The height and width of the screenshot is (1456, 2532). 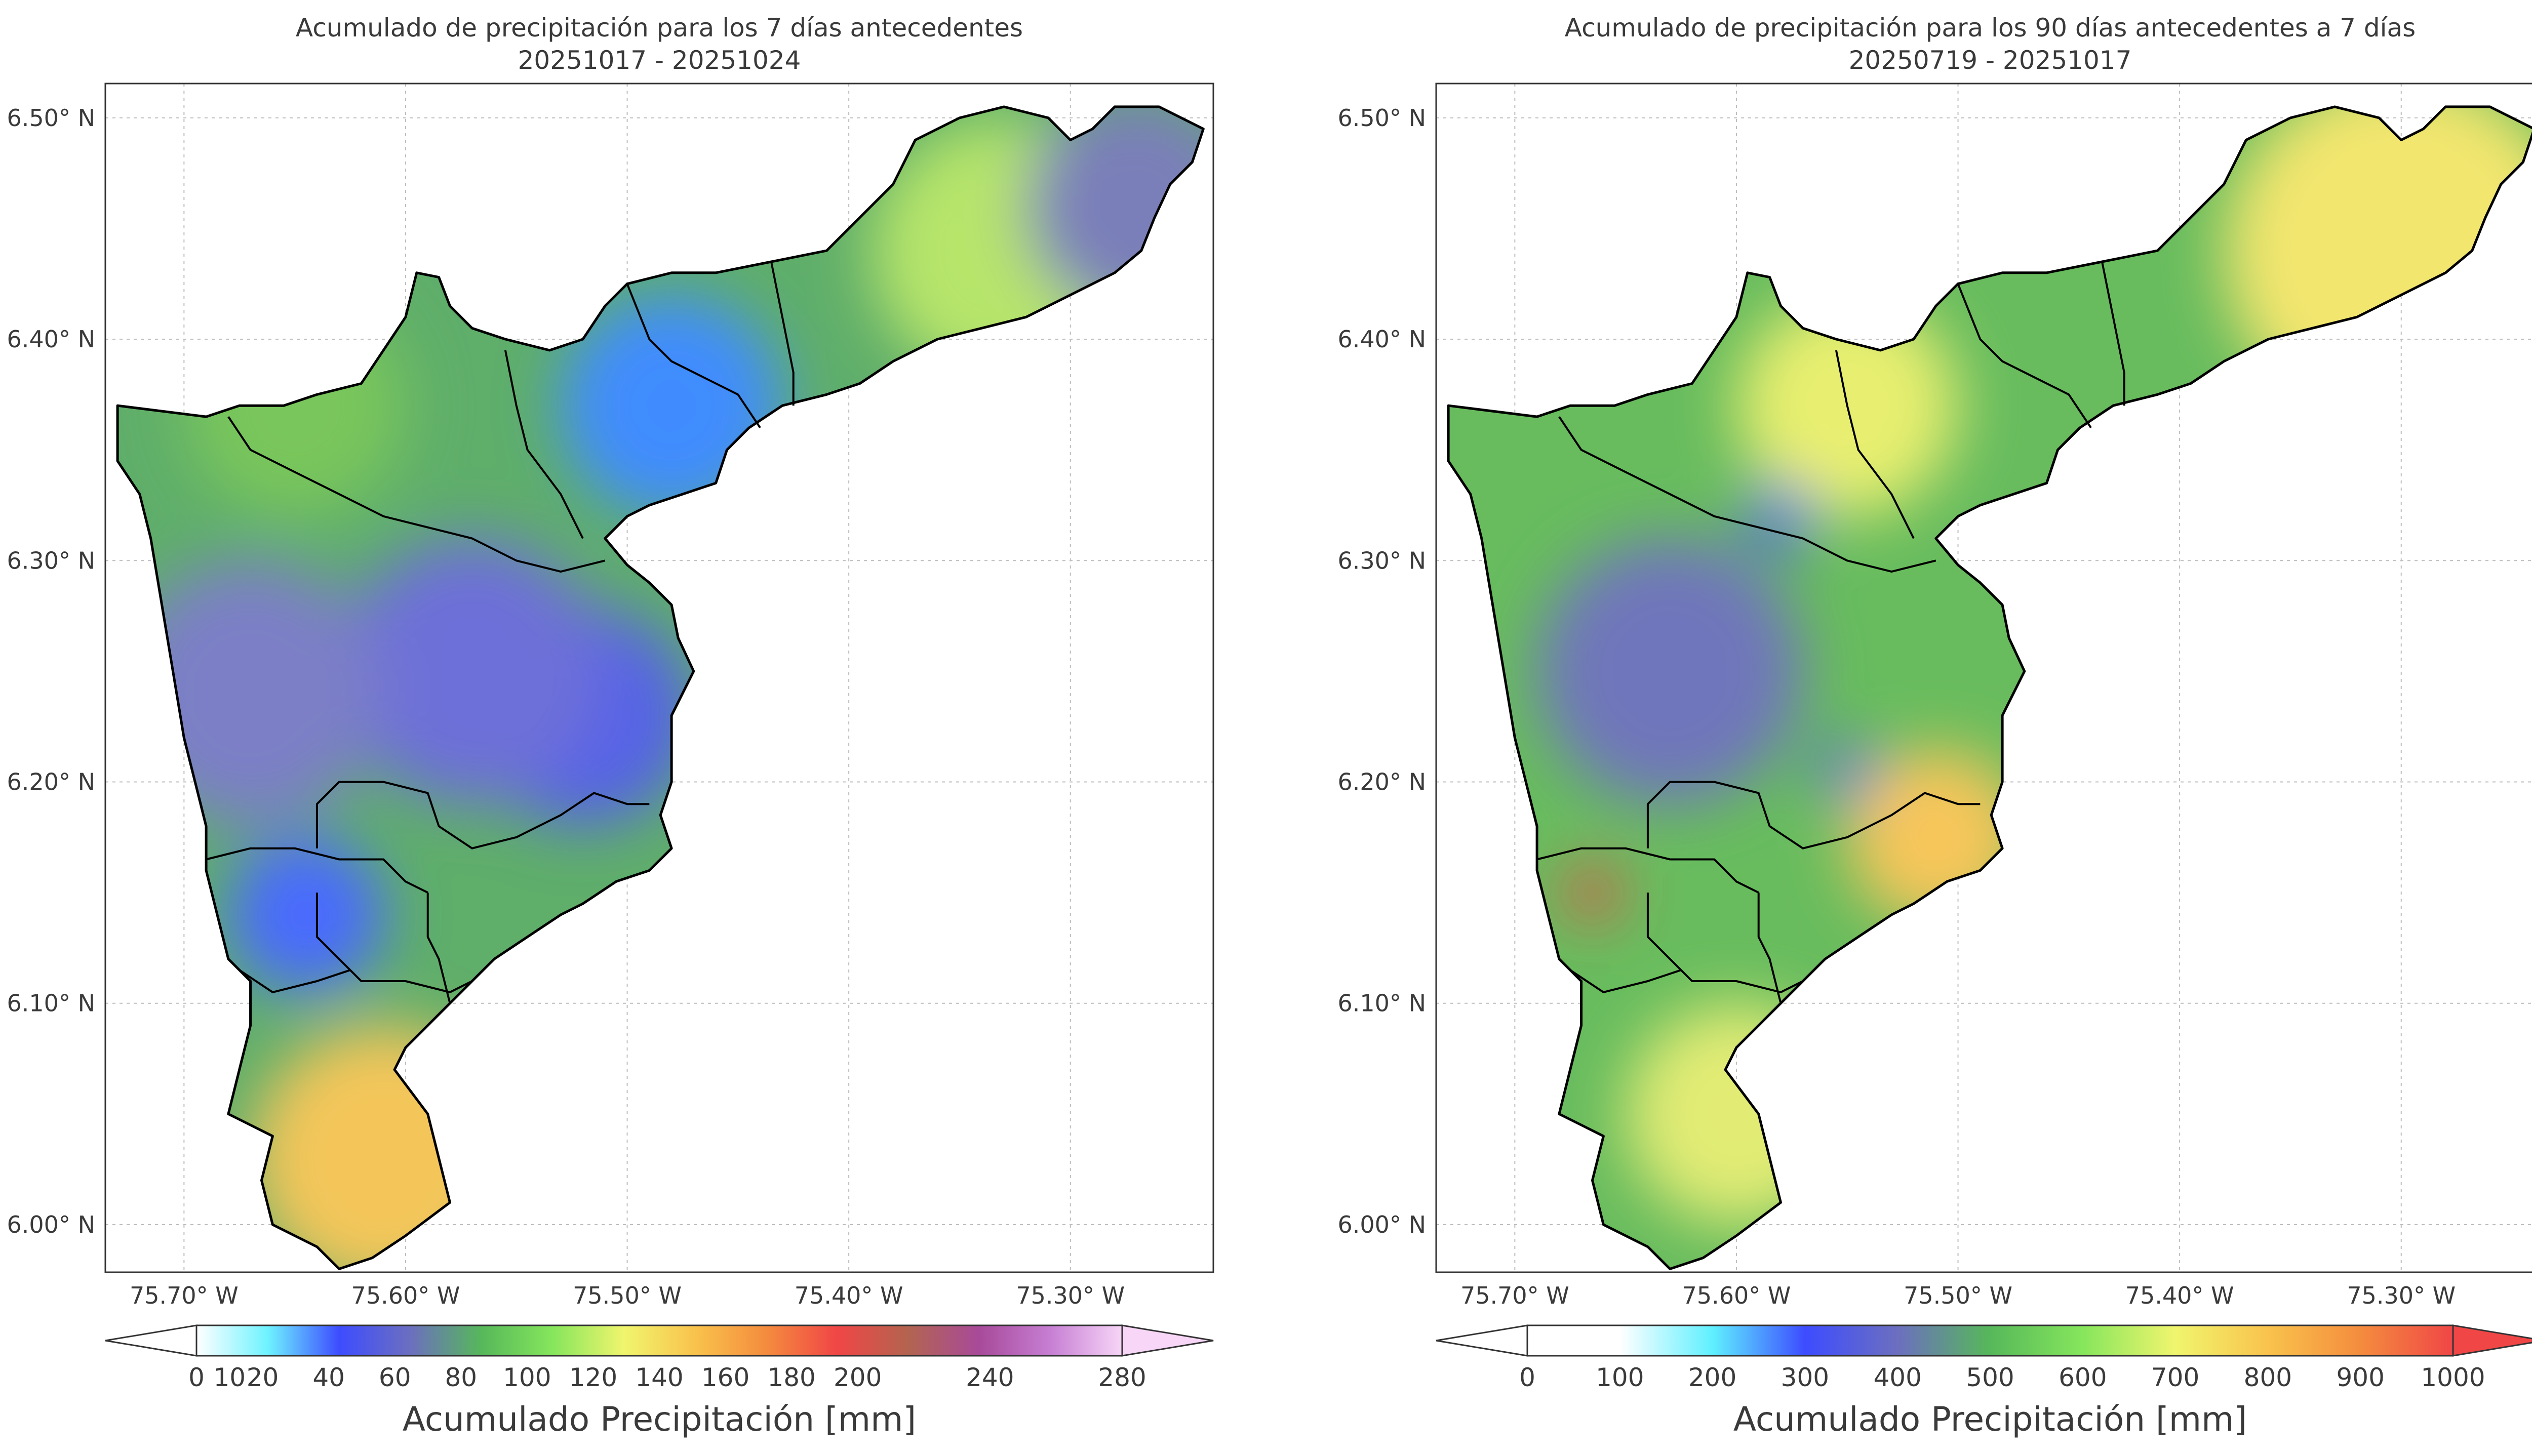 I want to click on right-y-tick: 6.10° N, so click(x=1382, y=1003).